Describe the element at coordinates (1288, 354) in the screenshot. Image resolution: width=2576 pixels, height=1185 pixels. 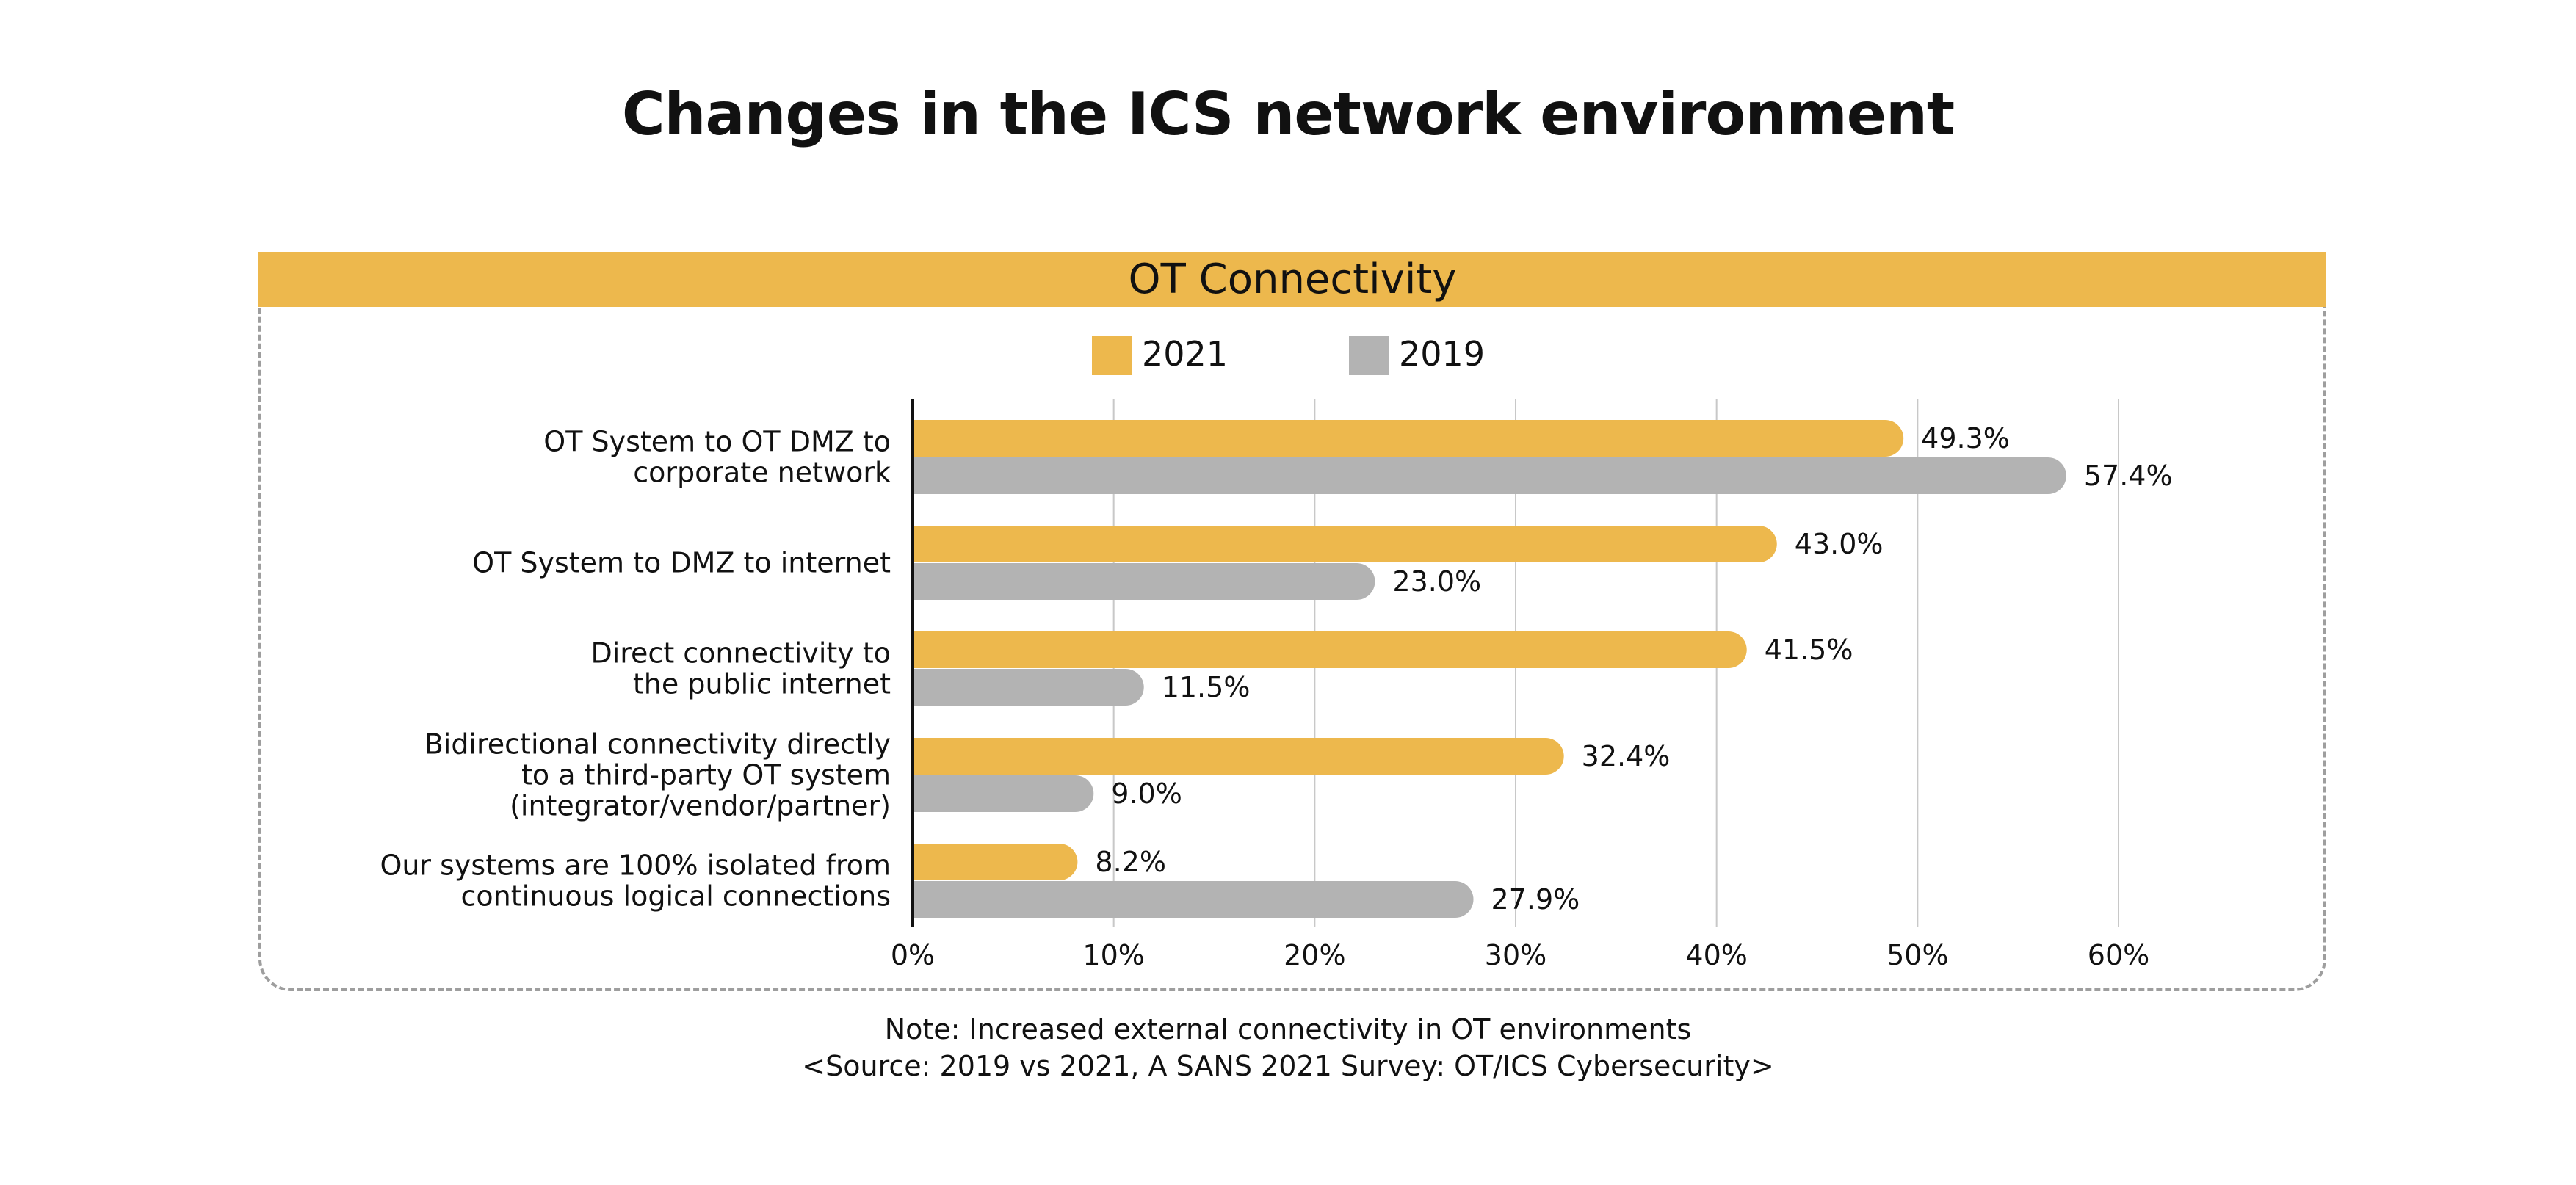
I see `legend: 2021 2019` at that location.